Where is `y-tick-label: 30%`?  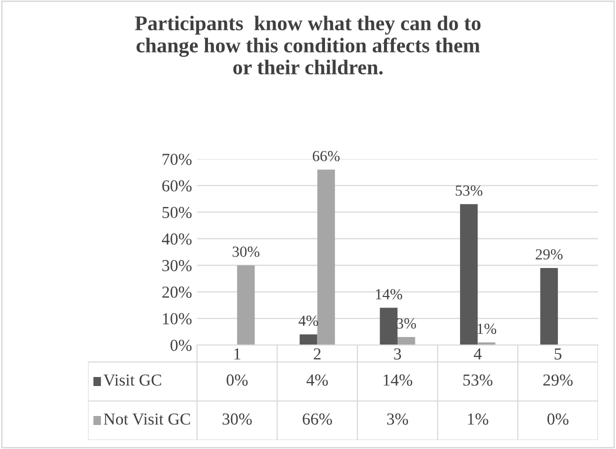 y-tick-label: 30% is located at coordinates (177, 266).